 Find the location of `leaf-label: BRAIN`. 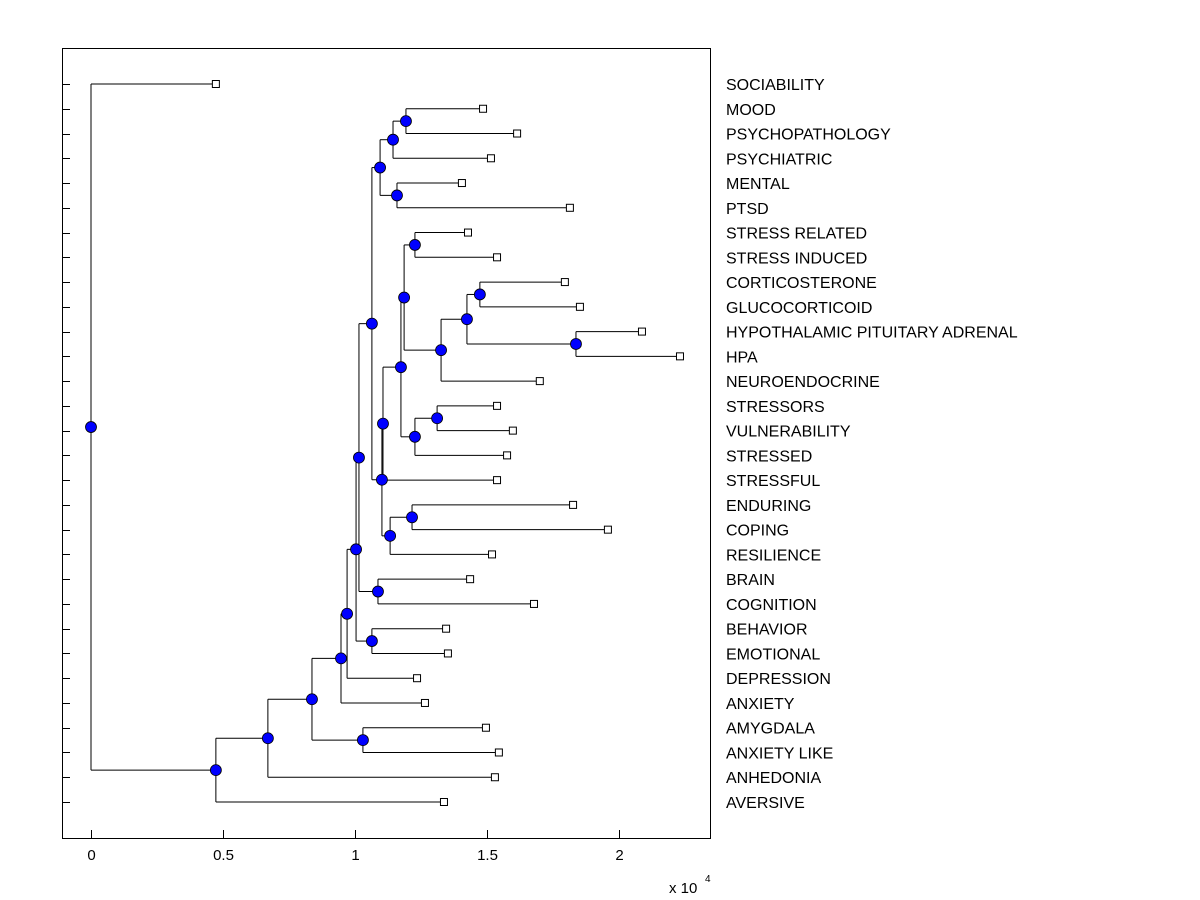

leaf-label: BRAIN is located at coordinates (750, 580).